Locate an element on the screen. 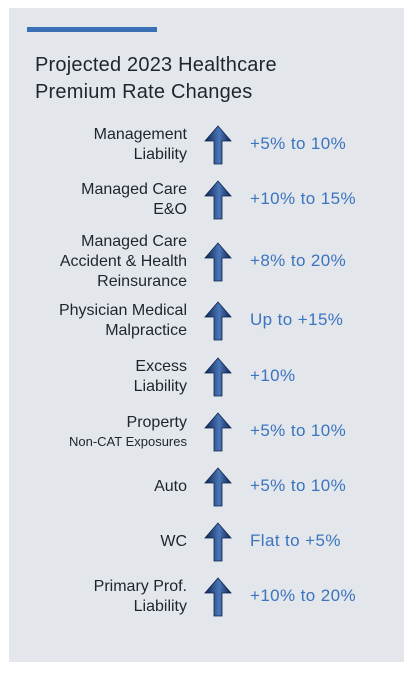  rate-category-label-line: WC is located at coordinates (173, 541).